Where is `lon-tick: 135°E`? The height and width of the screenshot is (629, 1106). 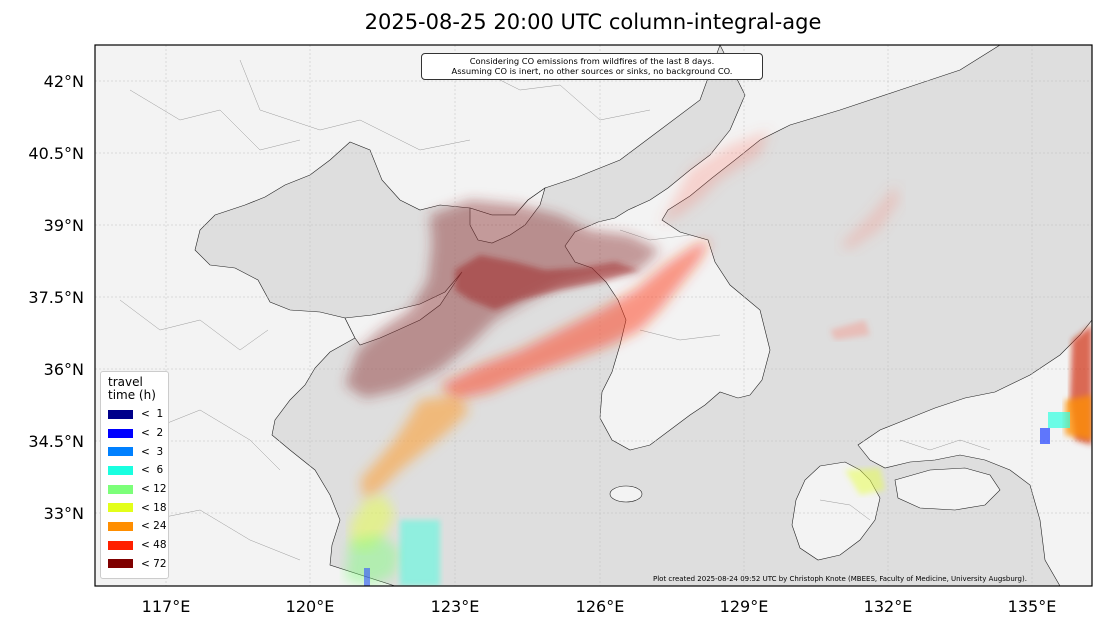 lon-tick: 135°E is located at coordinates (1032, 606).